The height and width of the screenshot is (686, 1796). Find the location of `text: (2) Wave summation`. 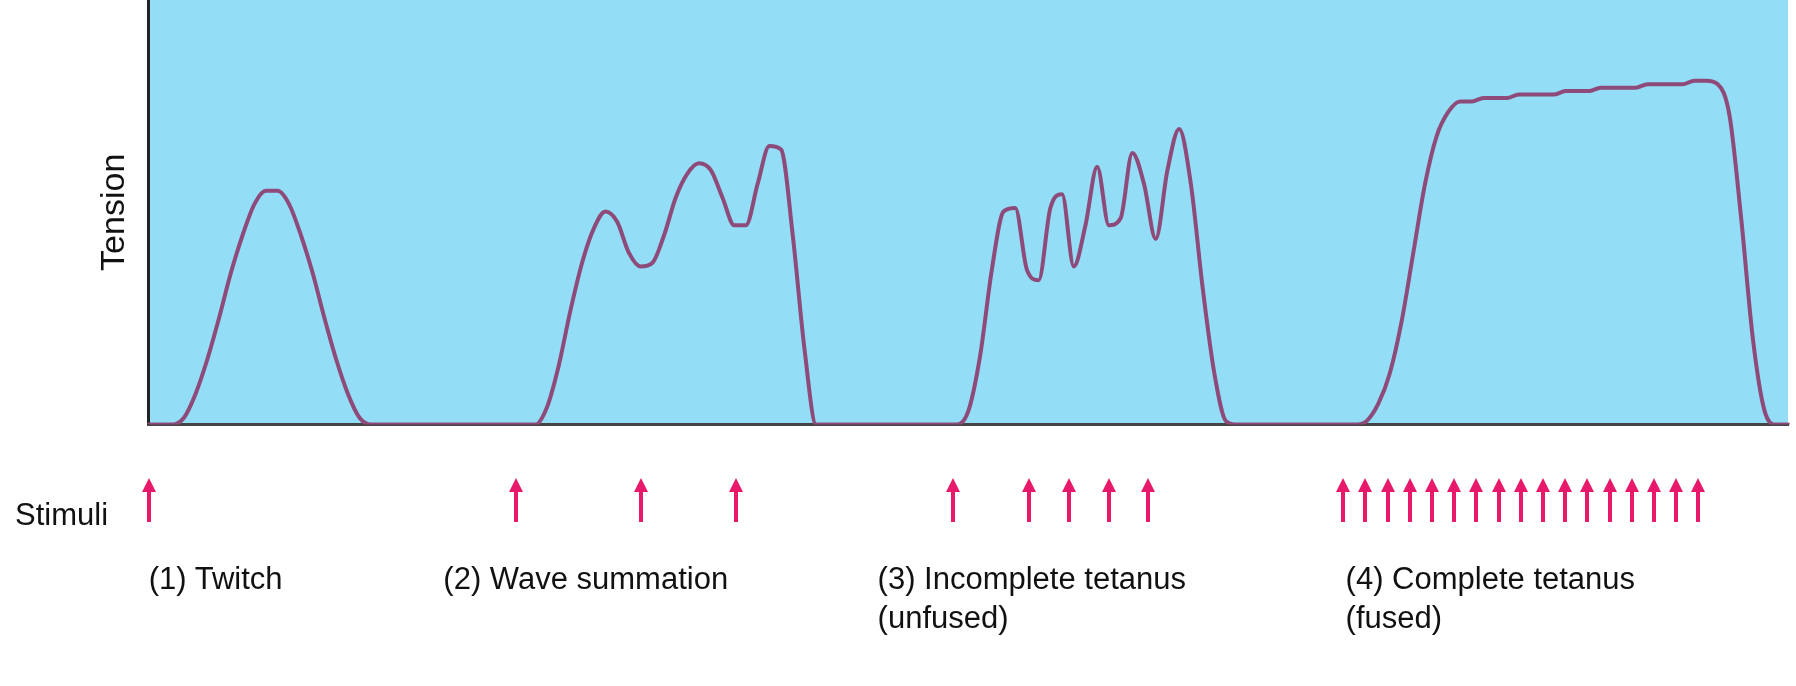

text: (2) Wave summation is located at coordinates (586, 579).